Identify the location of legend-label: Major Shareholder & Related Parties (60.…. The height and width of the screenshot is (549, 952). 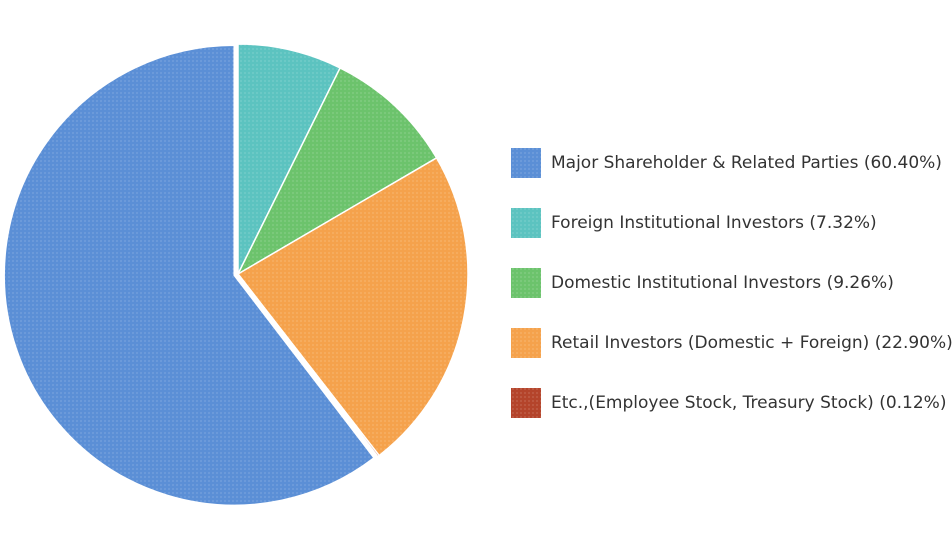
(746, 163).